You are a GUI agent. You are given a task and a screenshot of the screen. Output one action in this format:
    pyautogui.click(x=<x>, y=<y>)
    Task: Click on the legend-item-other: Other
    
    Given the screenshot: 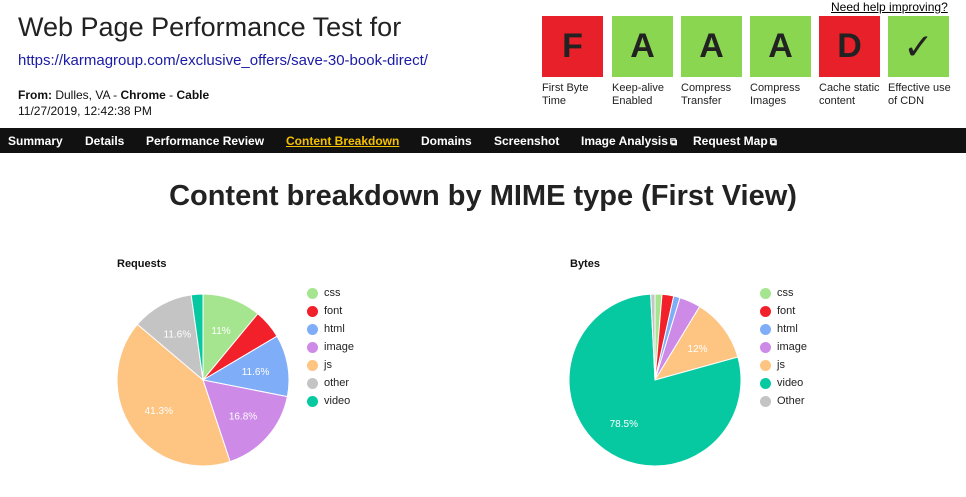 What is the action you would take?
    pyautogui.click(x=782, y=401)
    